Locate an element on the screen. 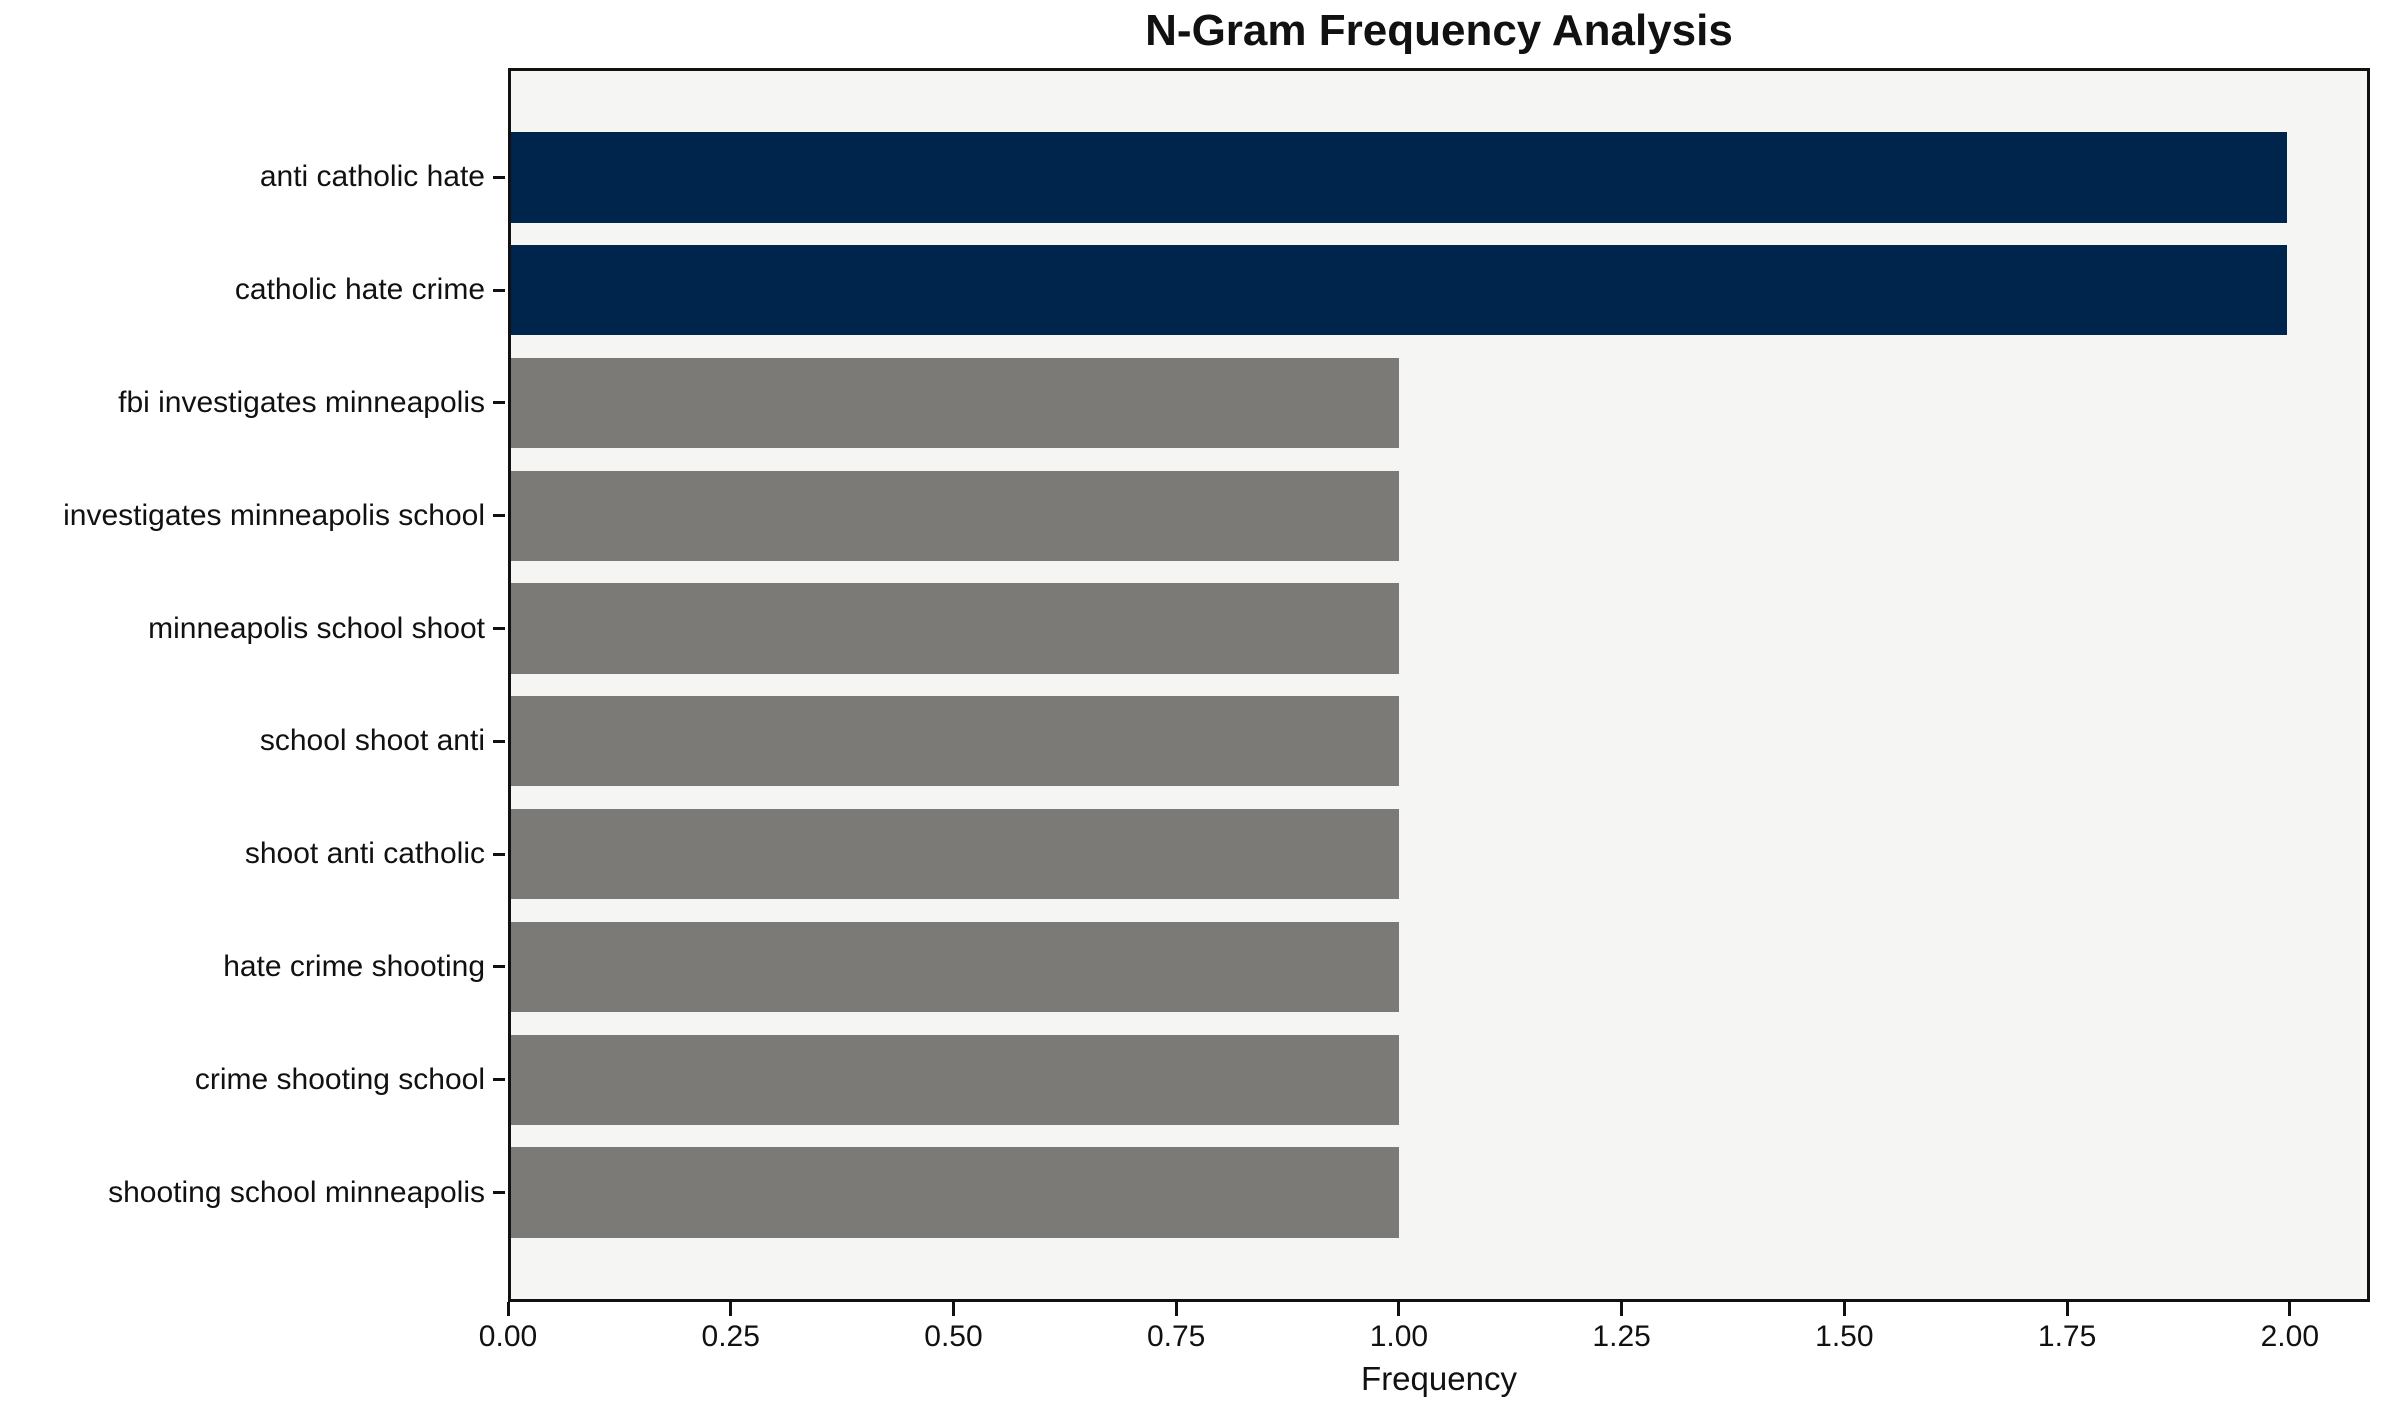  y-tick-label: minneapolis school shoot is located at coordinates (316, 628).